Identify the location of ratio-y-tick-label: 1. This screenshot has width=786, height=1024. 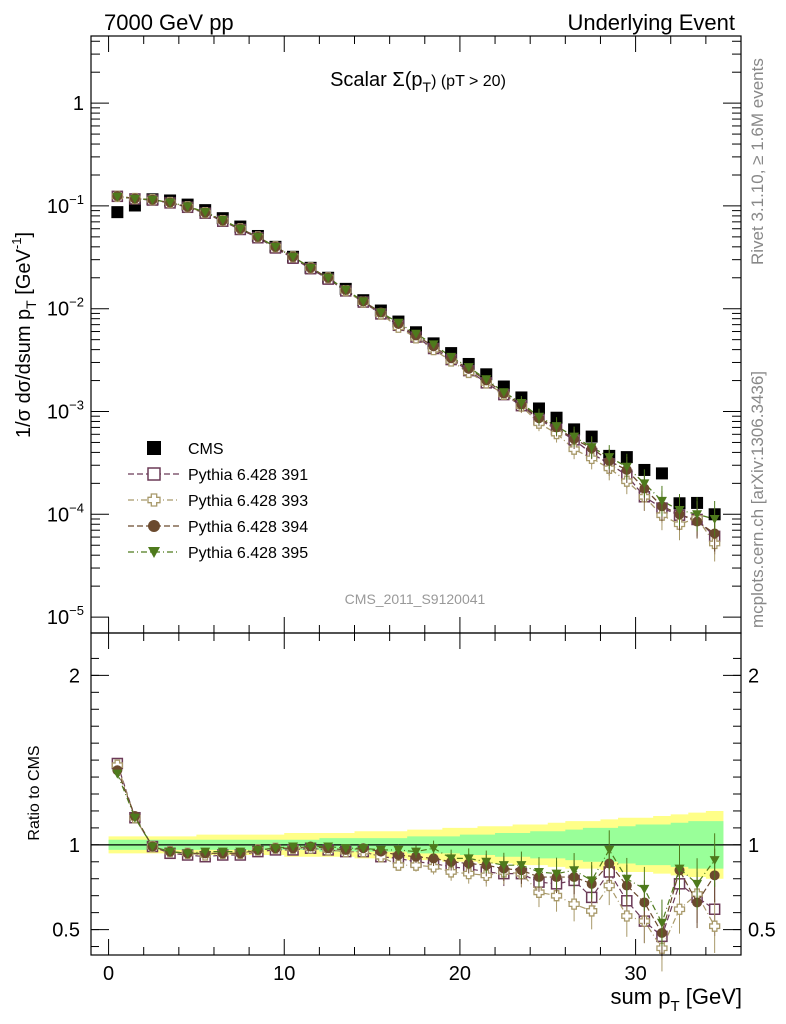
(74, 846).